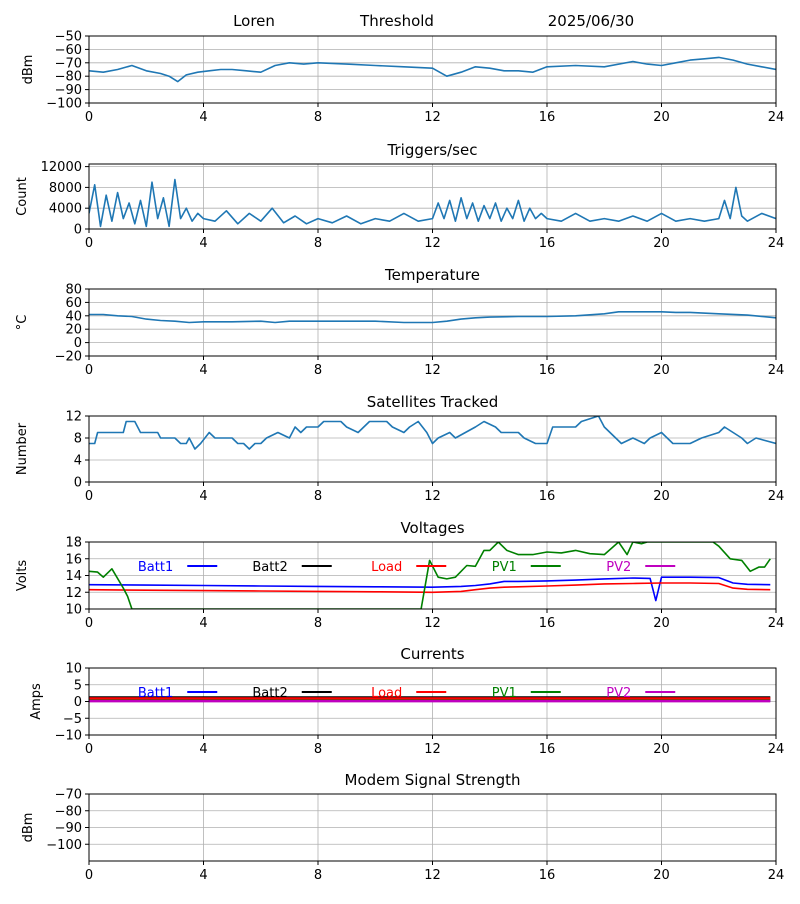 This screenshot has height=904, width=800. Describe the element at coordinates (402, 78) in the screenshot. I see `chart-panel-signal: 0 4 8 12 16 20 24 −50−60−70−80−90−100 dBm` at that location.